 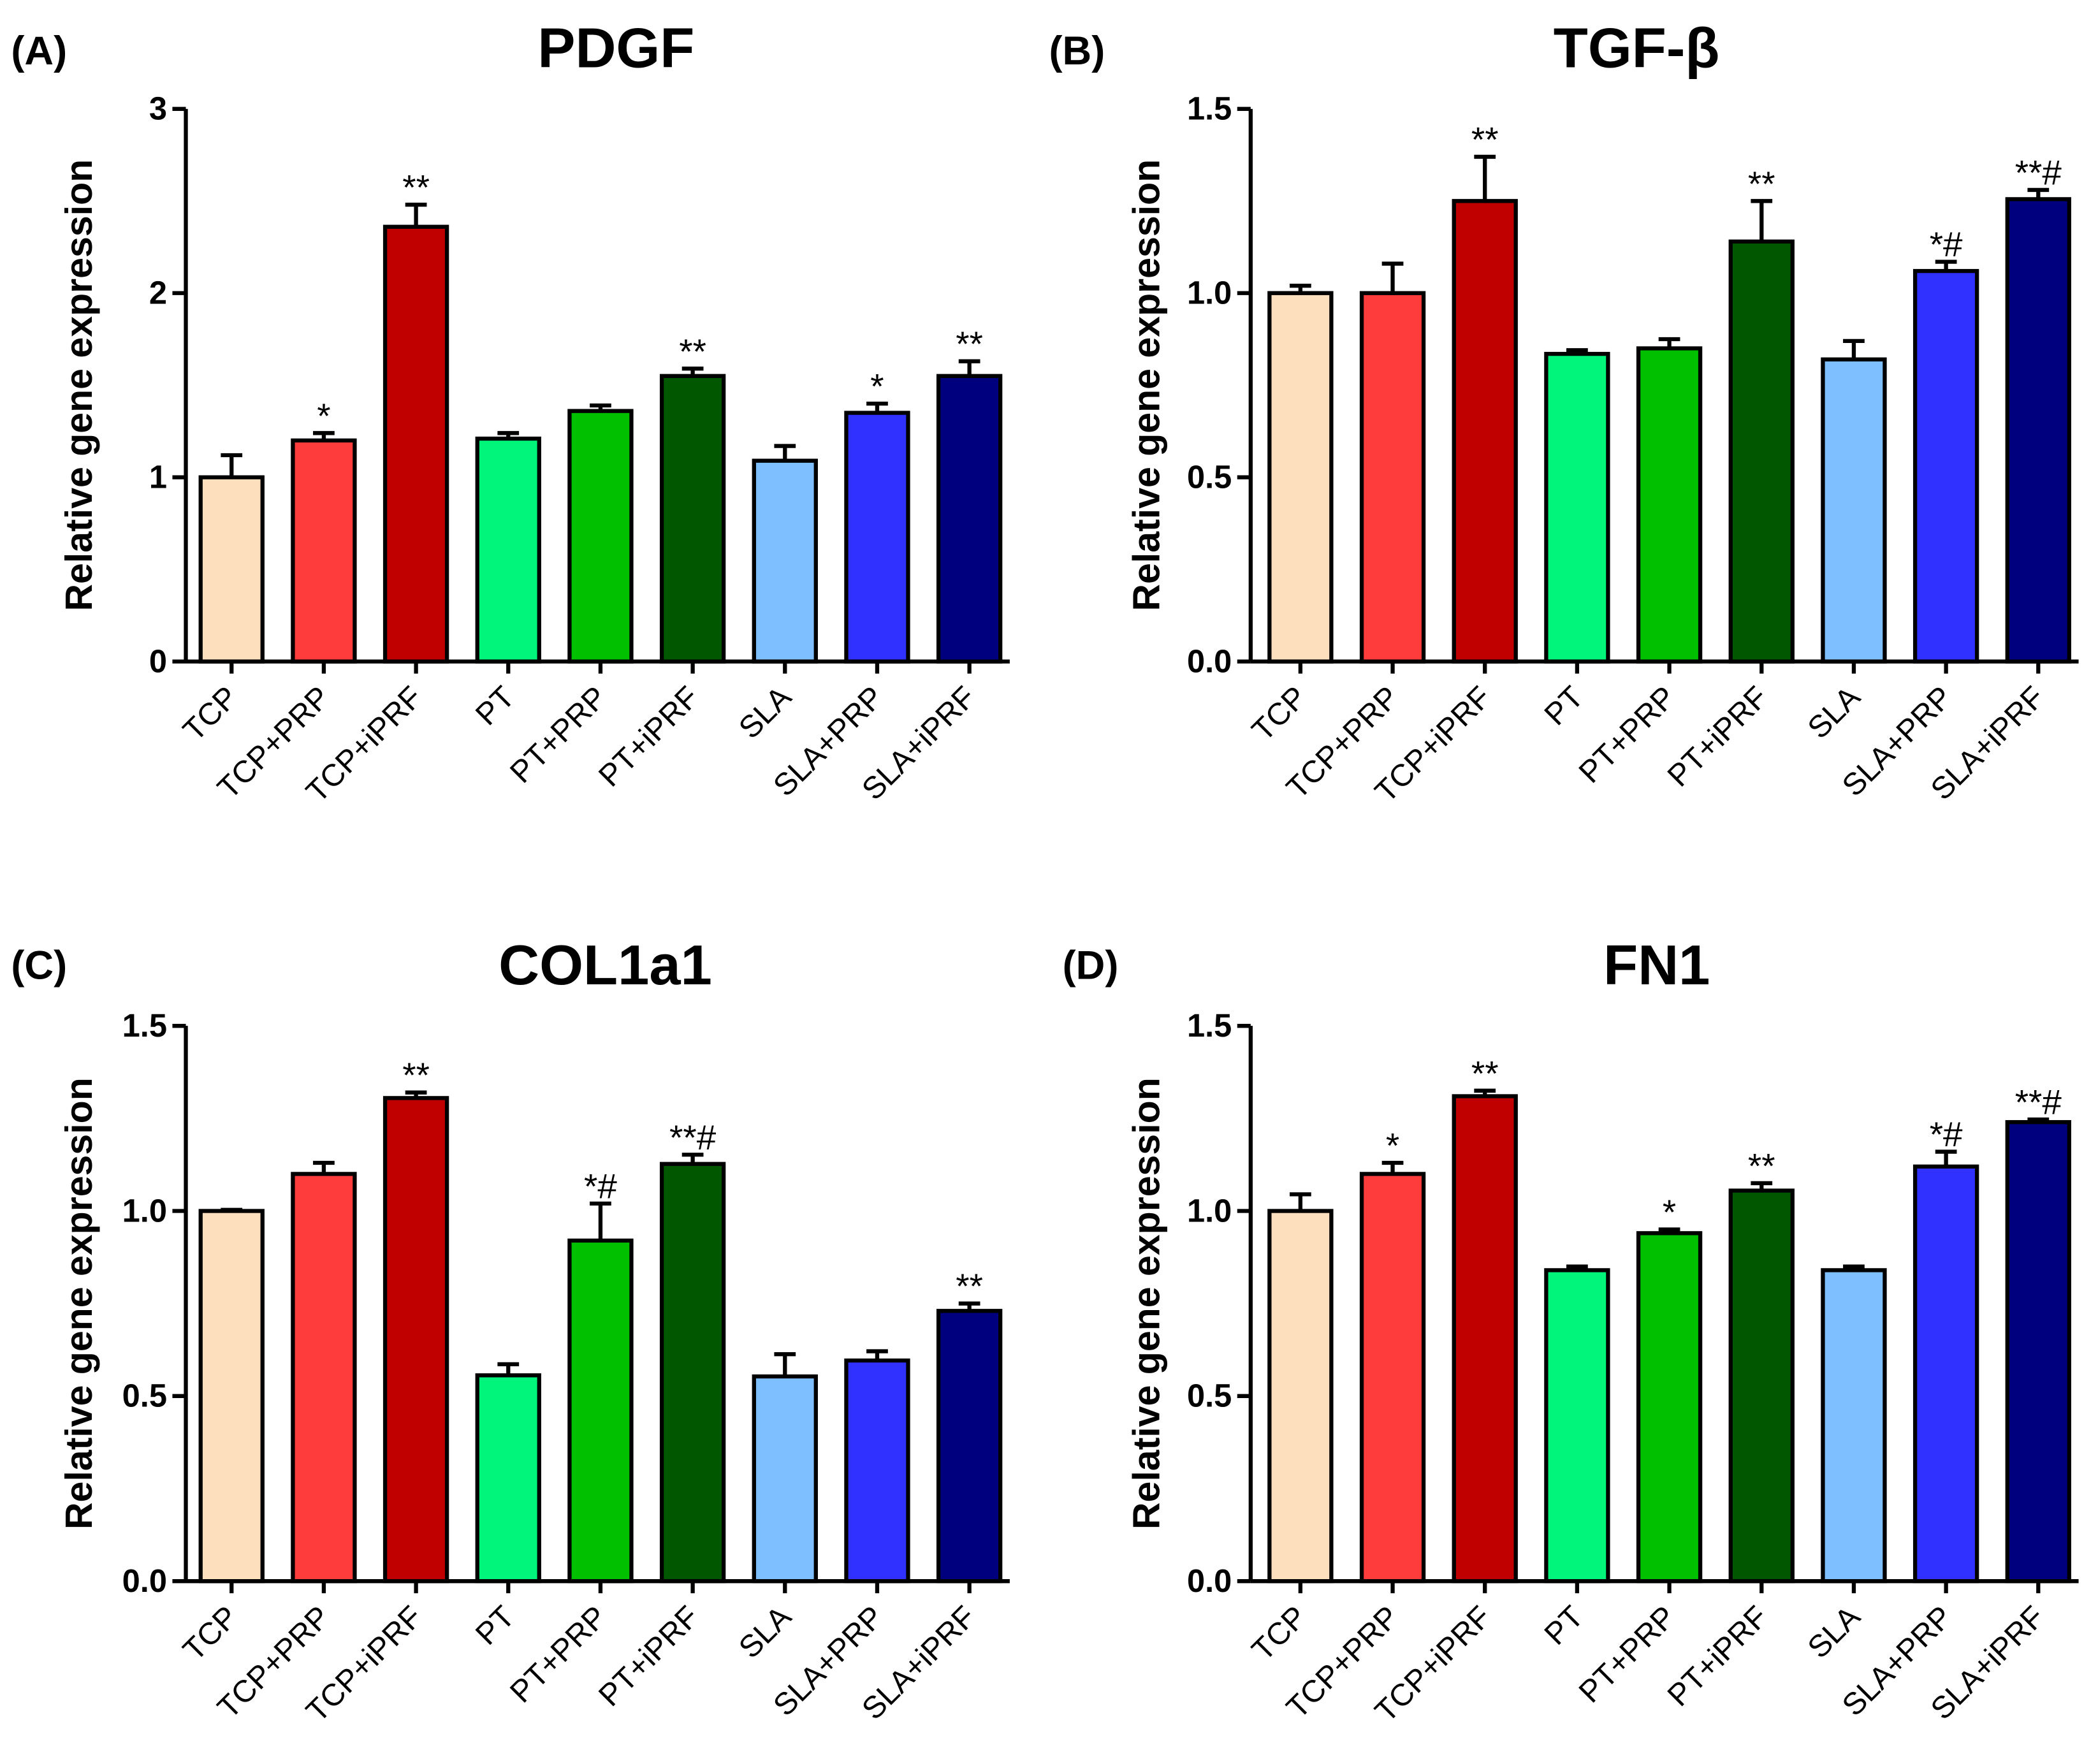 What do you see at coordinates (605, 964) in the screenshot?
I see `chart-title: COL1a1` at bounding box center [605, 964].